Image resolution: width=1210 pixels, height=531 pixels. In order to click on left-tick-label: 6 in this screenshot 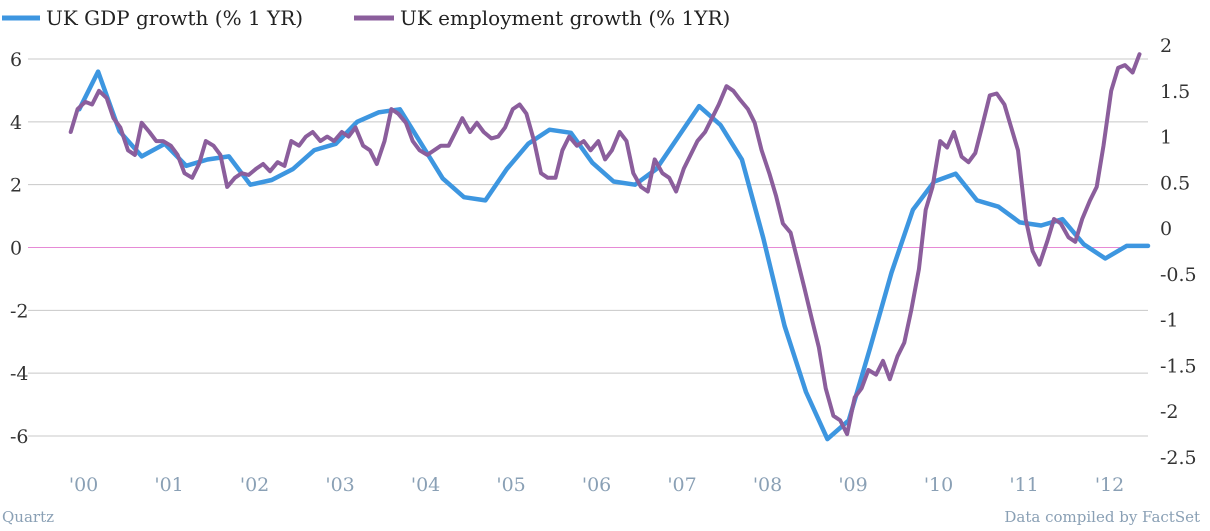, I will do `click(16, 60)`.